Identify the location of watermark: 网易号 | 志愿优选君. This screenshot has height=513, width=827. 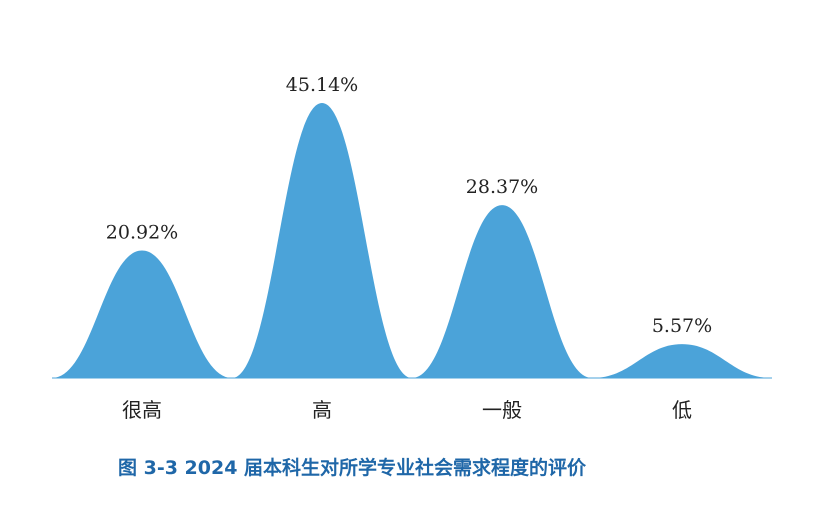
(712, 493).